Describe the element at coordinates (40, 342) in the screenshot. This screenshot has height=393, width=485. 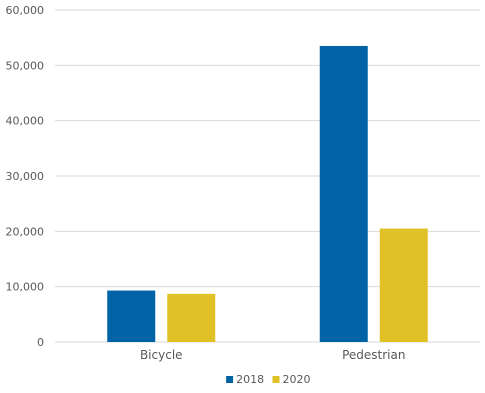
I see `y-tick-label: 0` at that location.